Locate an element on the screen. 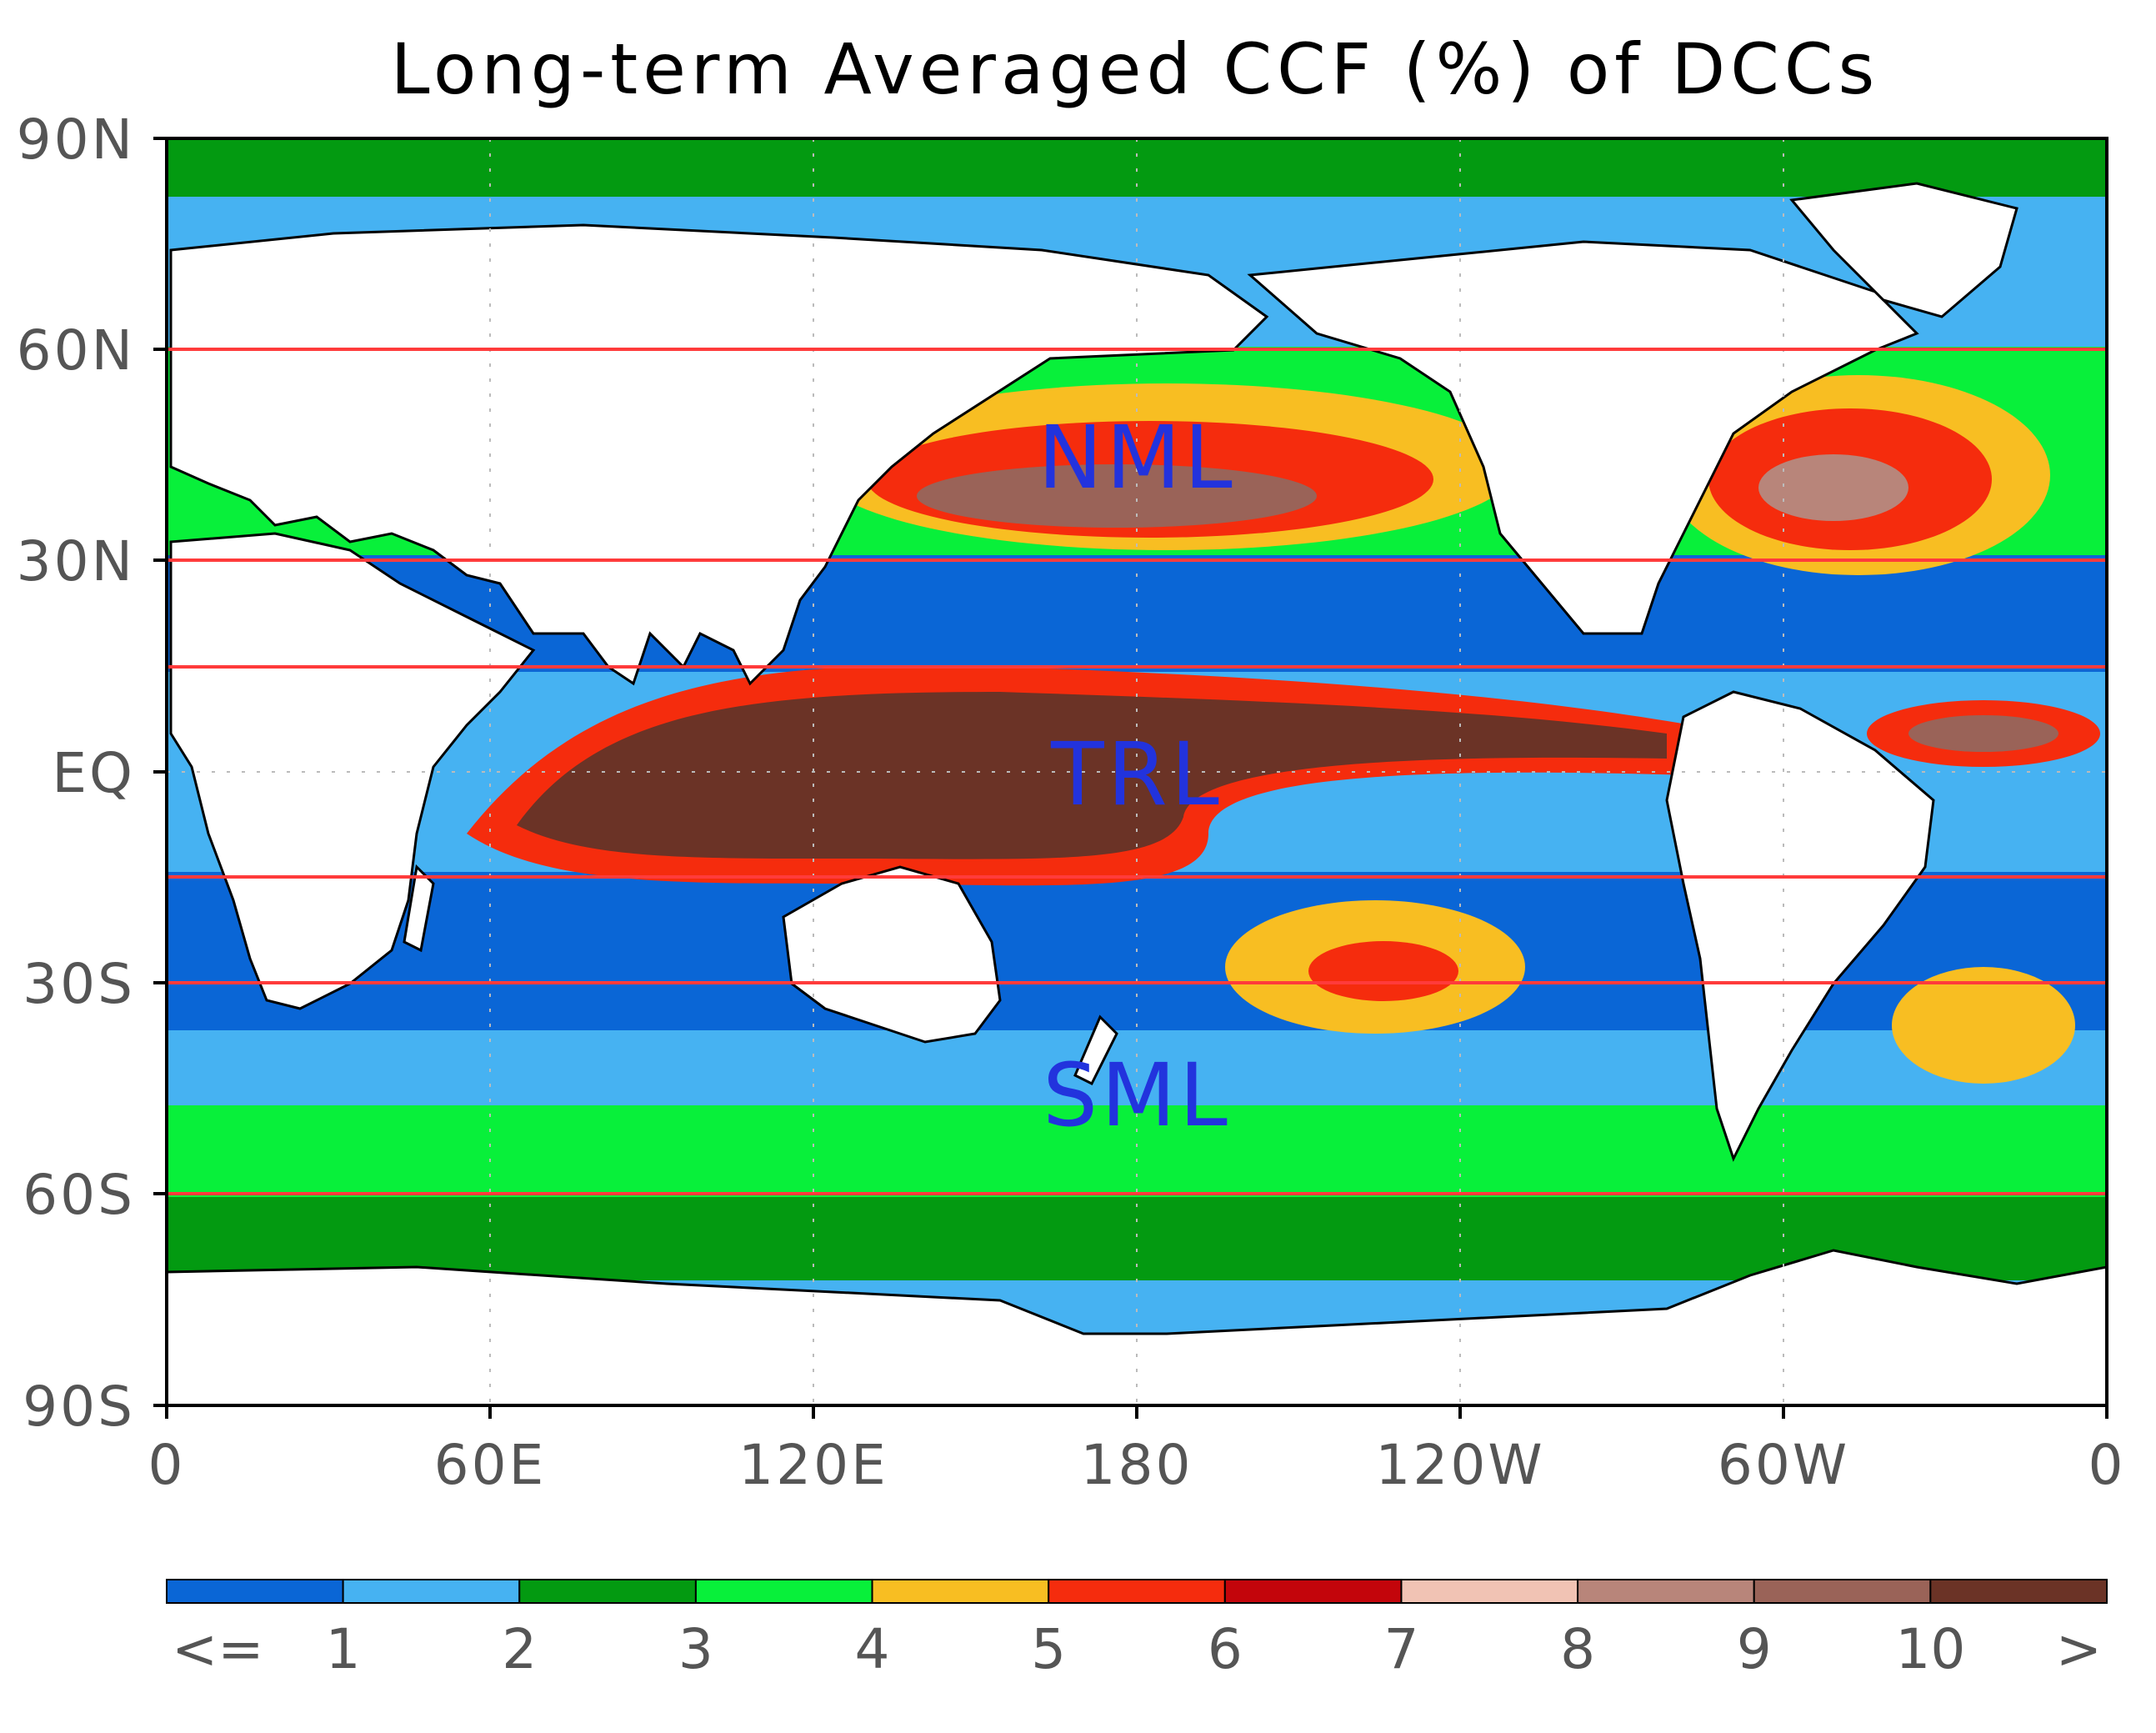  y-tick-labels: 90N 60N 30N EQ 30S 60S 90S is located at coordinates (76, 773).